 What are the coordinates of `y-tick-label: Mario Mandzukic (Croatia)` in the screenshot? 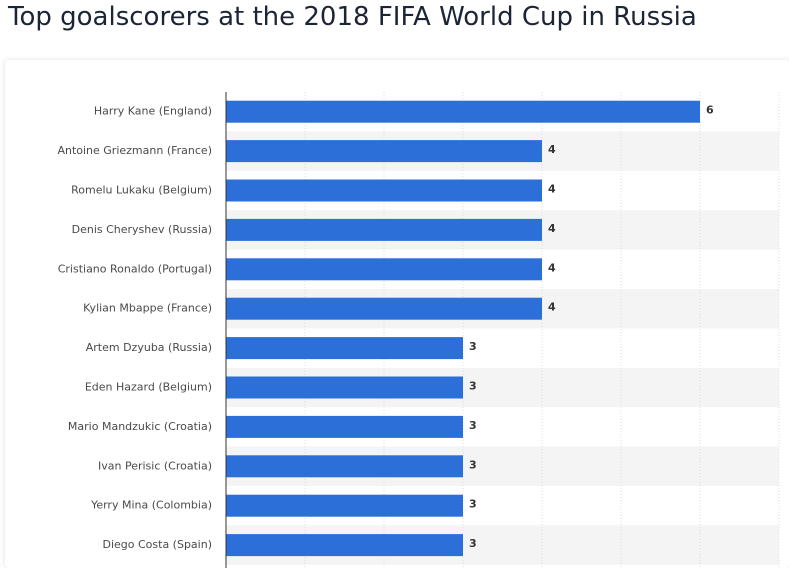 It's located at (140, 426).